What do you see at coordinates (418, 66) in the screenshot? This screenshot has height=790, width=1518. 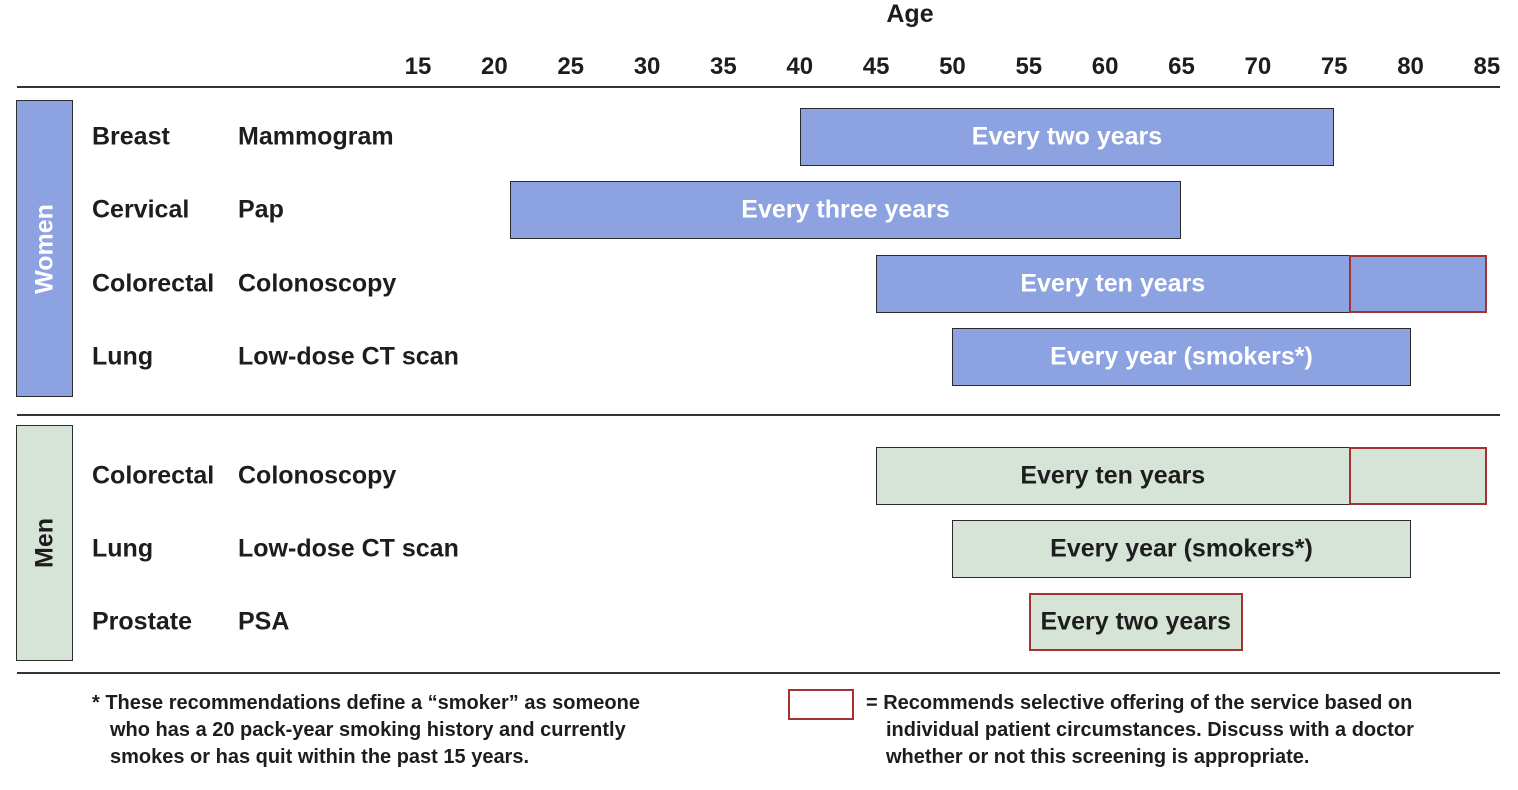 I see `x-tick-label: 15` at bounding box center [418, 66].